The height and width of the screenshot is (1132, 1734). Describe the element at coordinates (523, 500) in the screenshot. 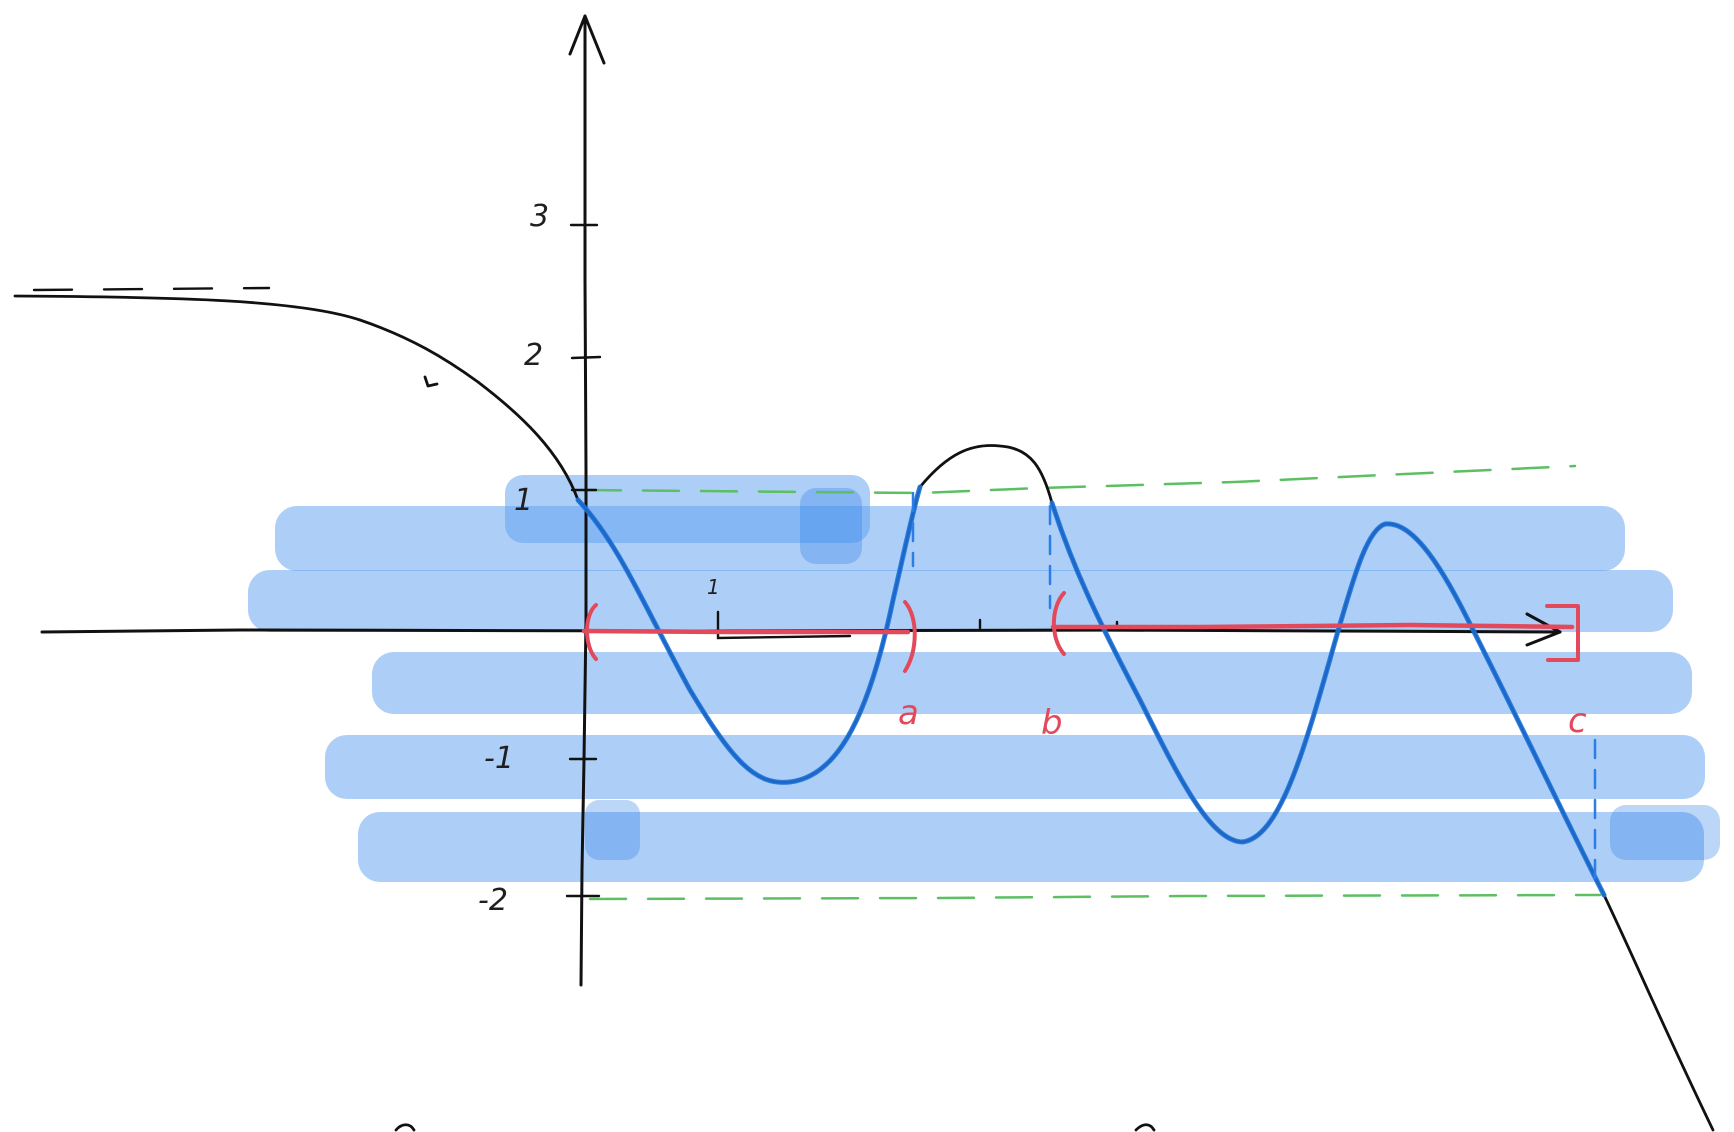

I see `y-tick-label-1: 1` at that location.